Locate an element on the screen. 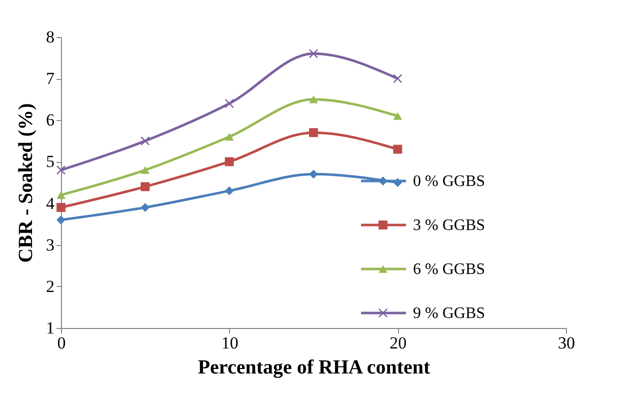 Image resolution: width=632 pixels, height=411 pixels. legend-label: 9 % GGBS is located at coordinates (449, 313).